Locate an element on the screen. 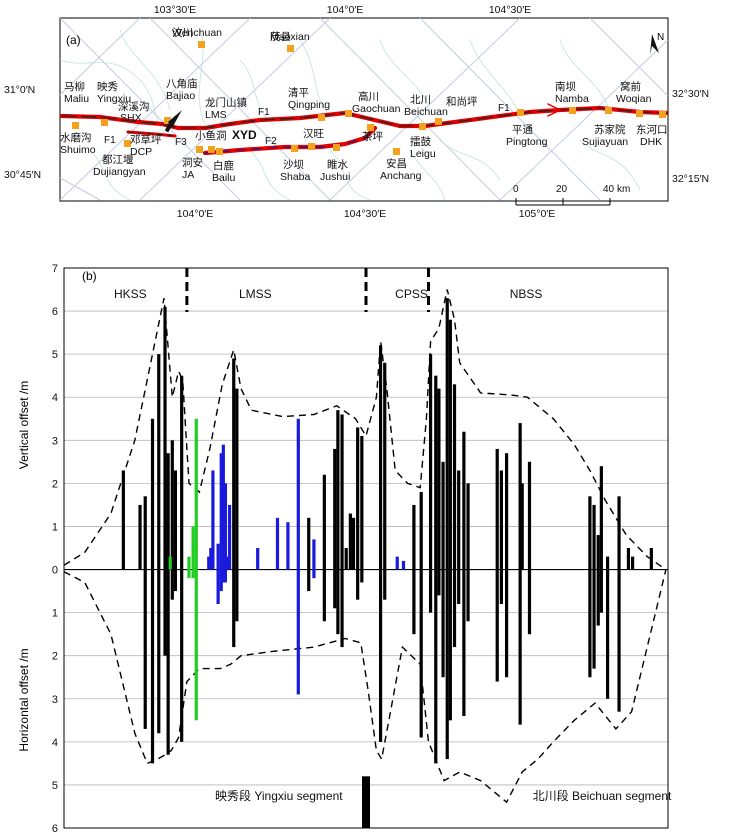  place-label-cn: 睢水 is located at coordinates (337, 164).